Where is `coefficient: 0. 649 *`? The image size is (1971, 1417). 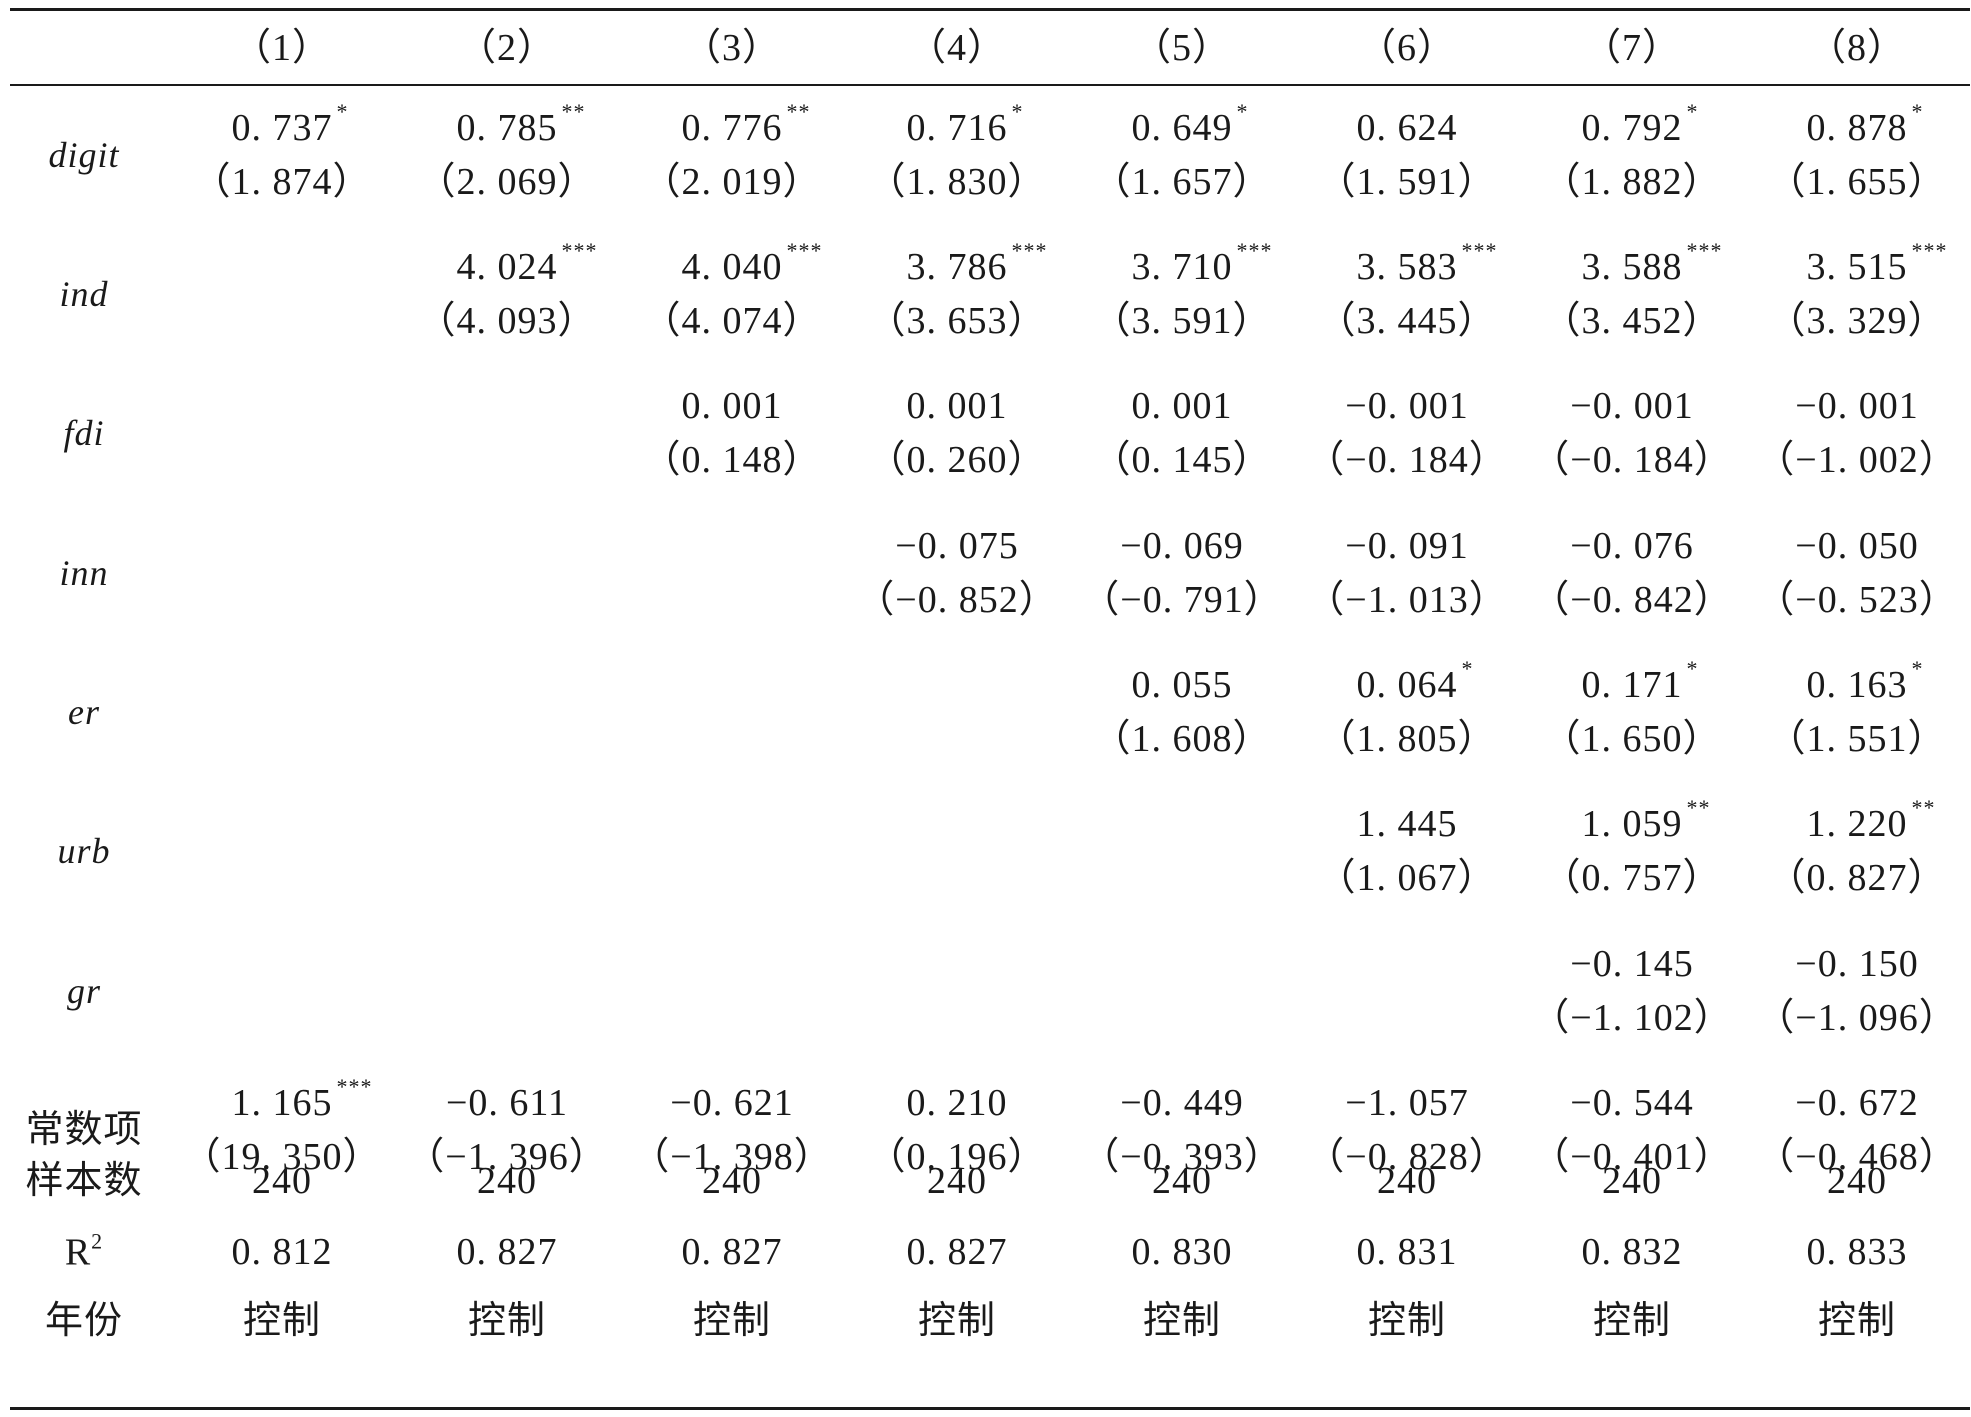 coefficient: 0. 649 * is located at coordinates (1190, 124).